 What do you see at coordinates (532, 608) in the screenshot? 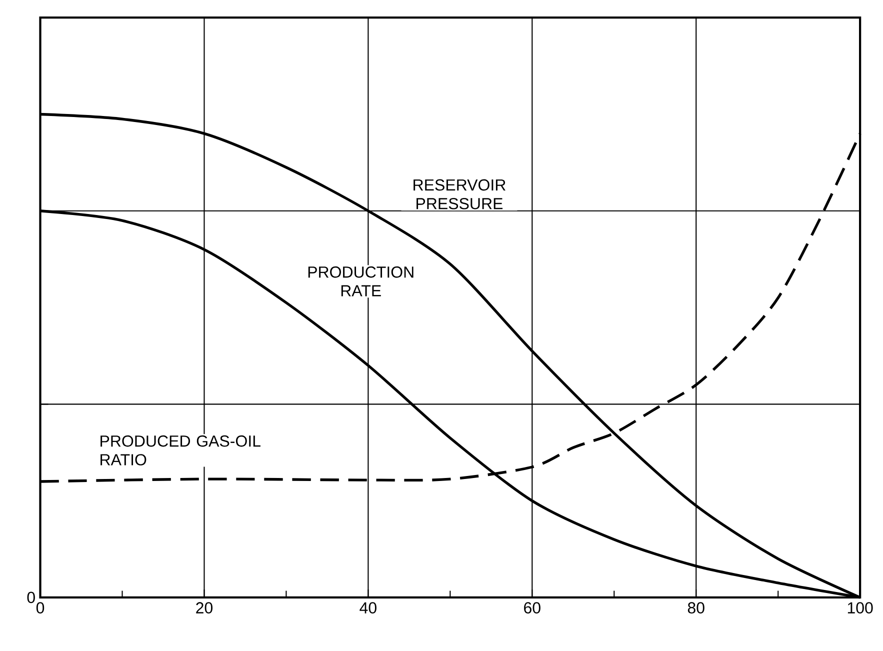
I see `x-tick-label: 60` at bounding box center [532, 608].